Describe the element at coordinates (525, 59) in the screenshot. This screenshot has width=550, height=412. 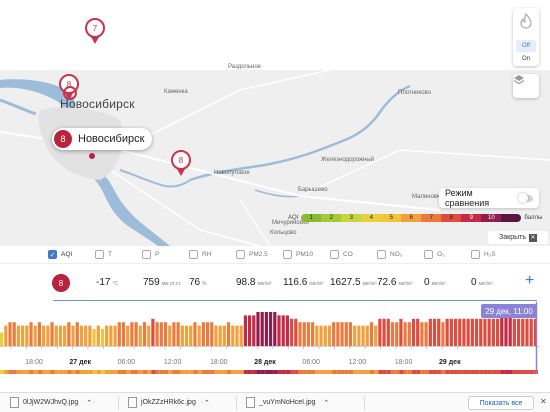
I see `fire-on-button: On` at that location.